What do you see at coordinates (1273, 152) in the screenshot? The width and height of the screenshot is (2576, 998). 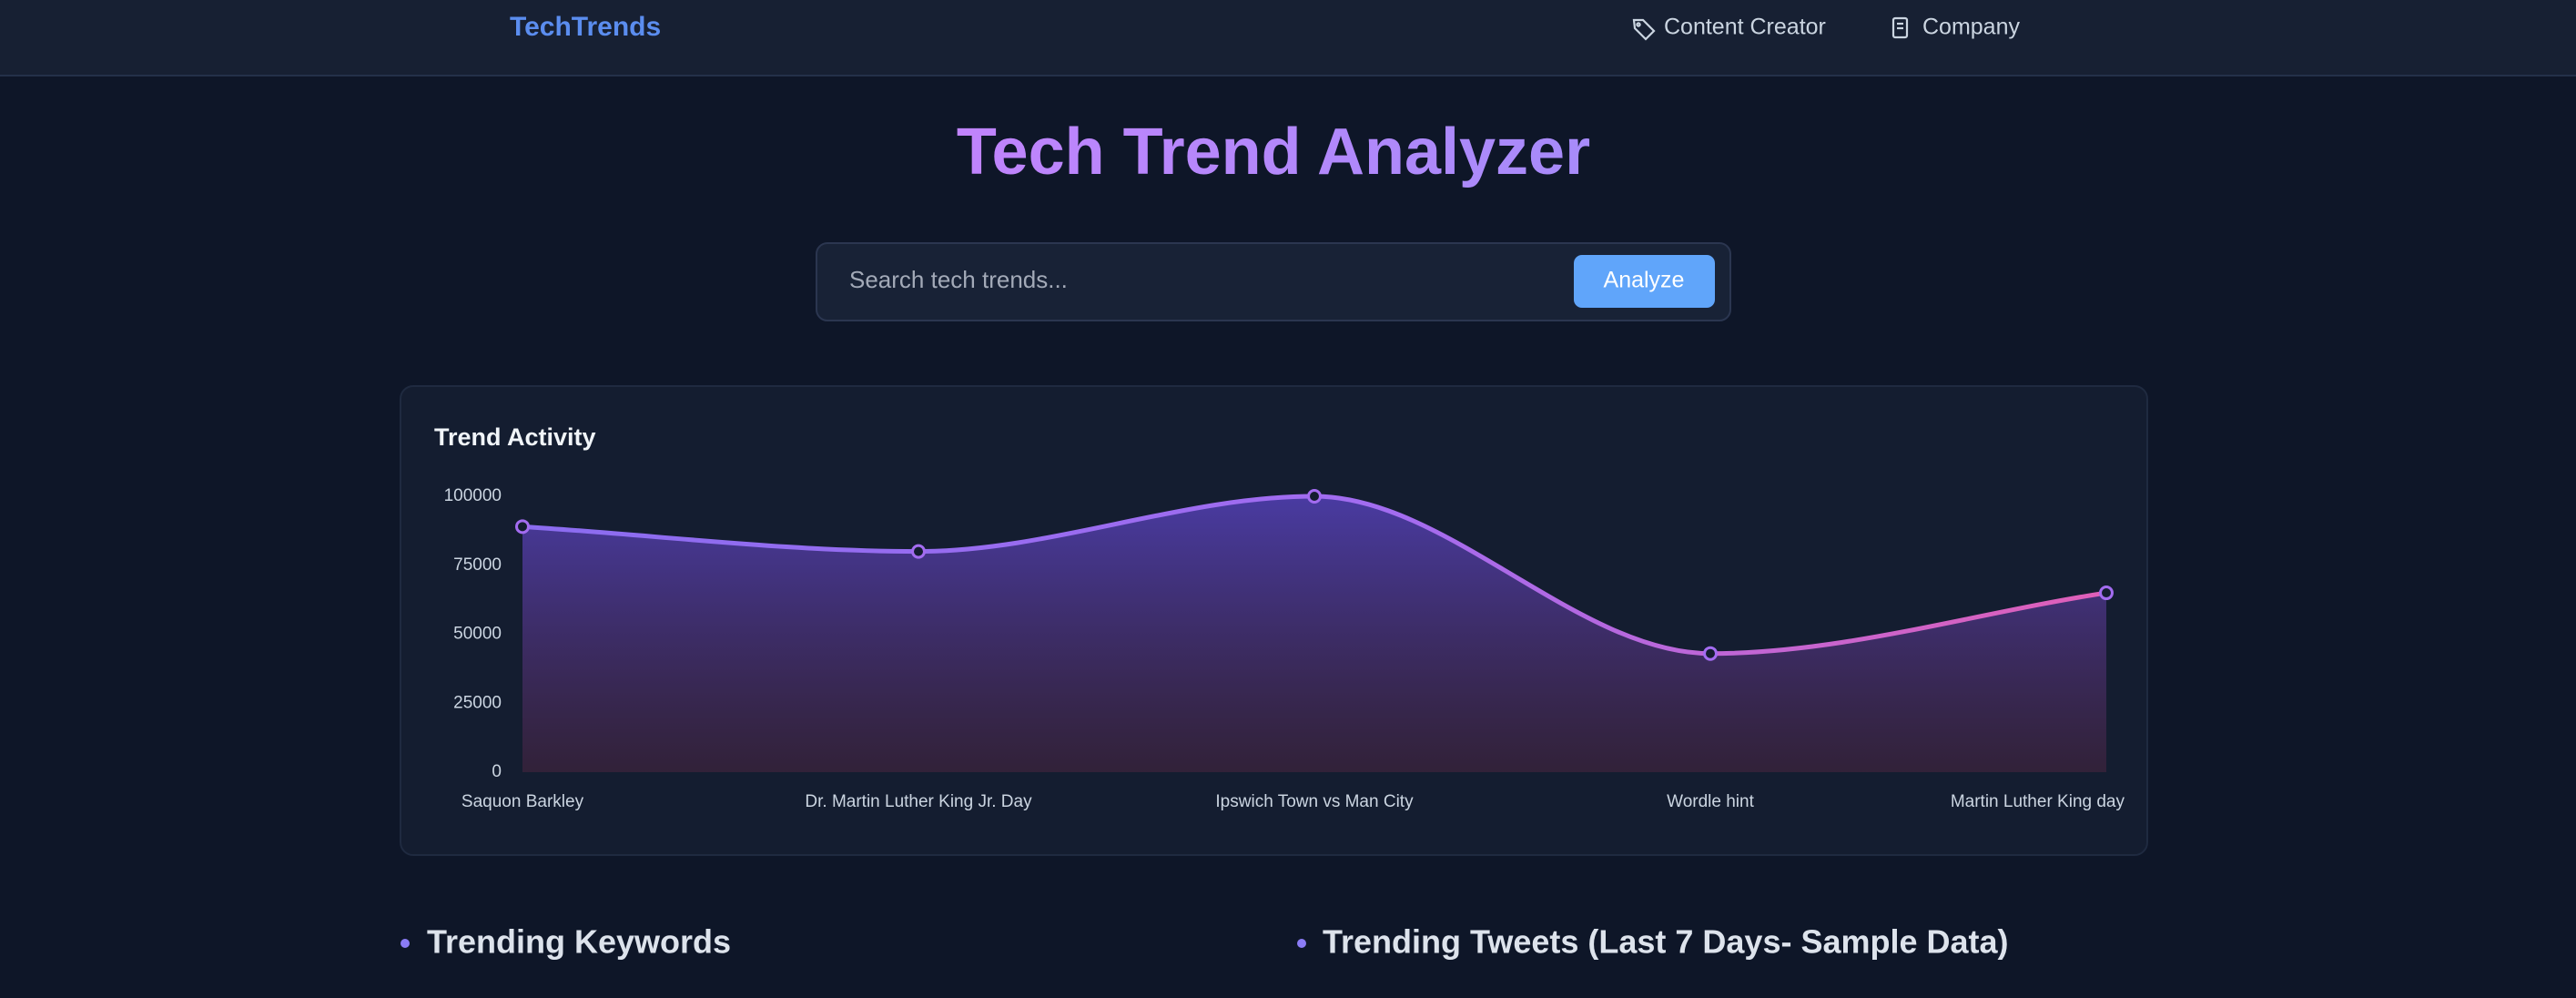 I see `page-title: Tech Trend Analyzer` at bounding box center [1273, 152].